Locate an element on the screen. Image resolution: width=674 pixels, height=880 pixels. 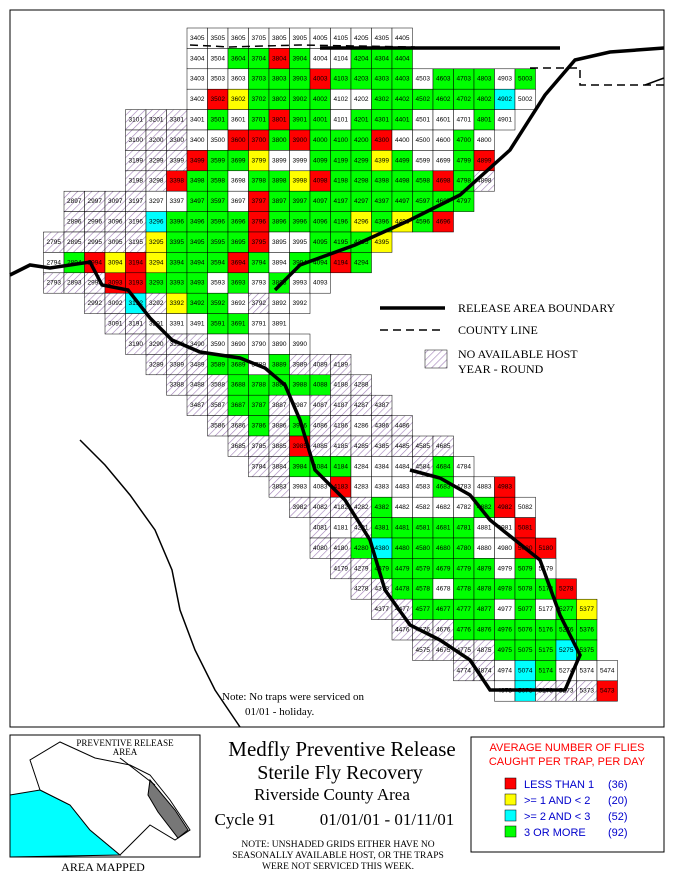
grid-label: 3888 is located at coordinates (279, 385).